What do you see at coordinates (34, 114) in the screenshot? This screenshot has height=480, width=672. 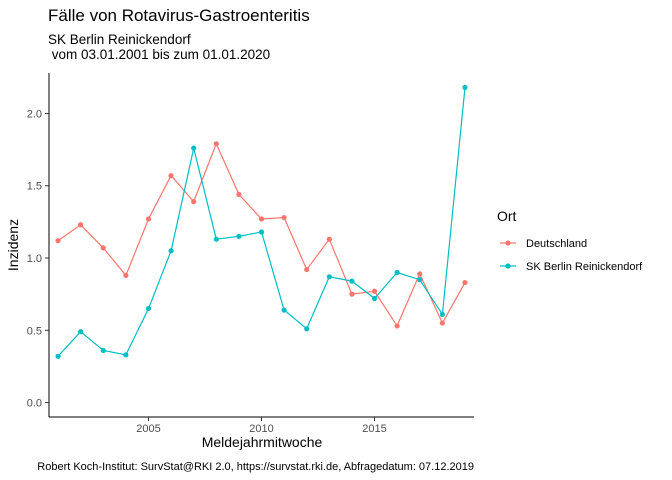 I see `y-tick-label: 2.0` at bounding box center [34, 114].